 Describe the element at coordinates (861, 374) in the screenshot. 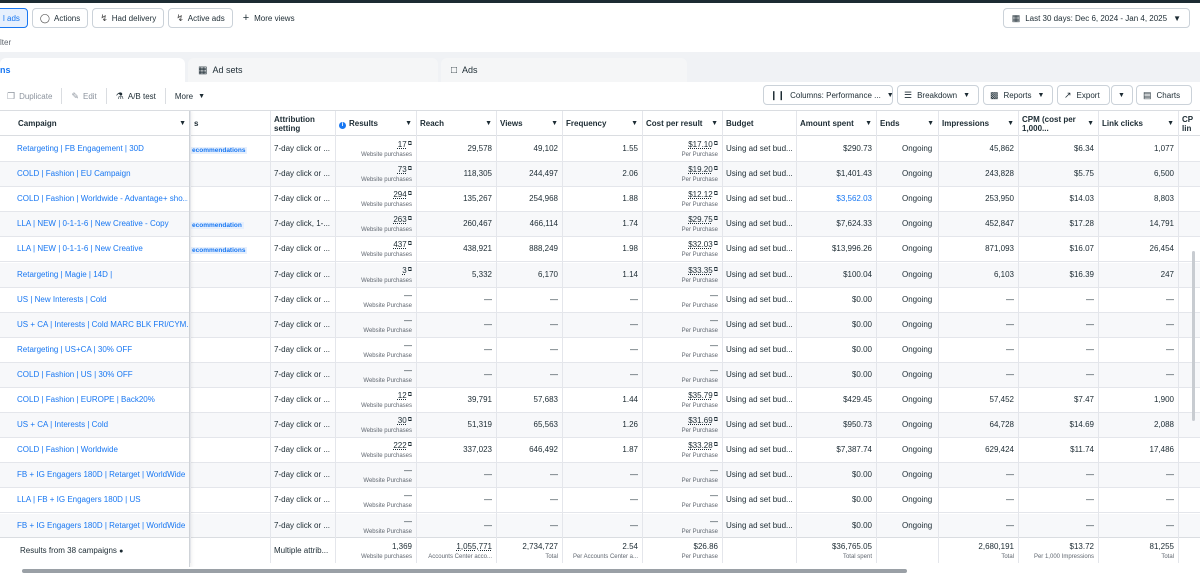

I see `cell-amount-spent-value: $0.00` at that location.